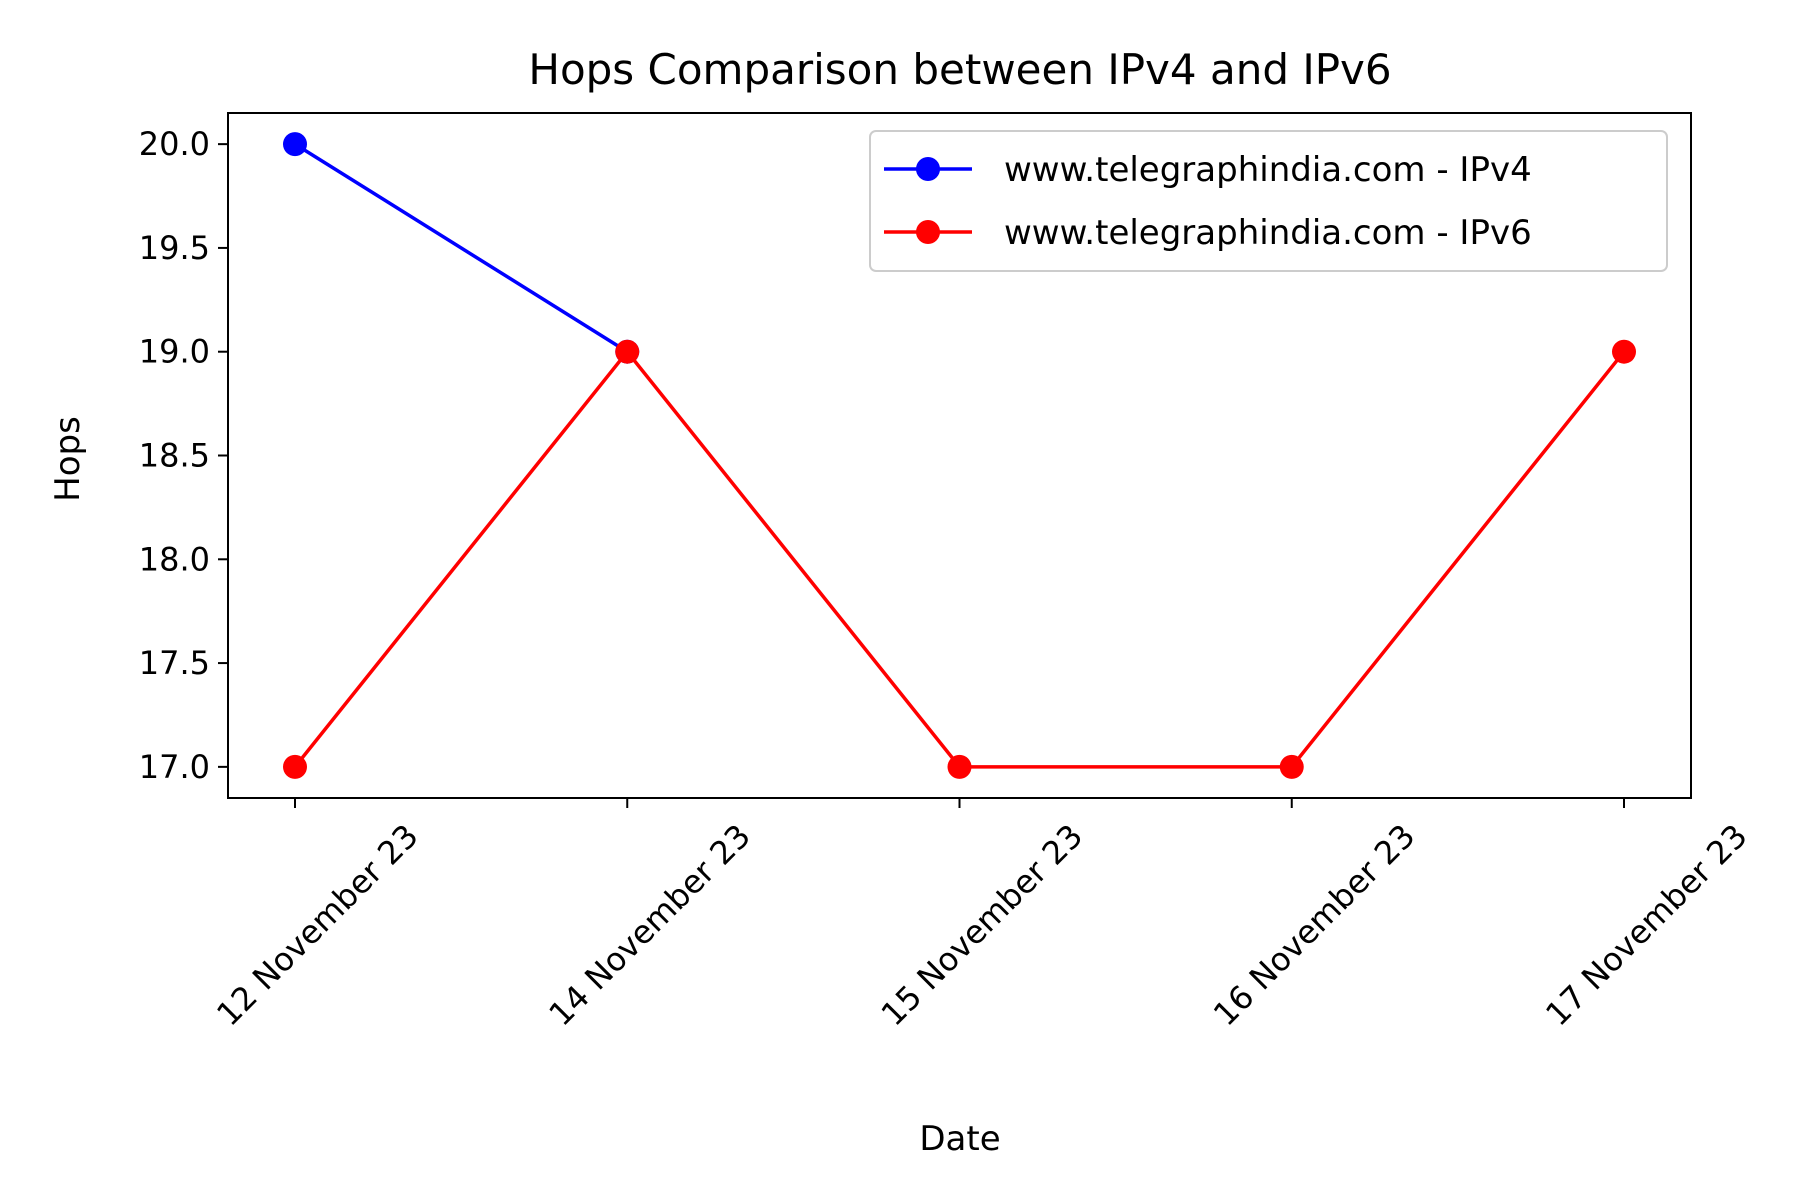 Image resolution: width=1800 pixels, height=1200 pixels. I want to click on series-line, so click(461, 248).